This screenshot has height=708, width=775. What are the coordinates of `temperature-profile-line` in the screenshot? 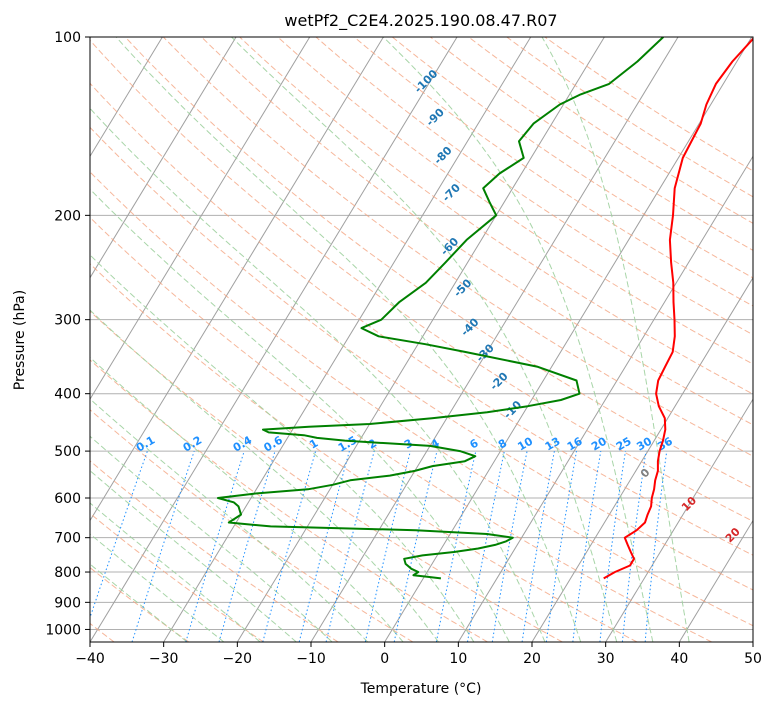 It's located at (678, 308).